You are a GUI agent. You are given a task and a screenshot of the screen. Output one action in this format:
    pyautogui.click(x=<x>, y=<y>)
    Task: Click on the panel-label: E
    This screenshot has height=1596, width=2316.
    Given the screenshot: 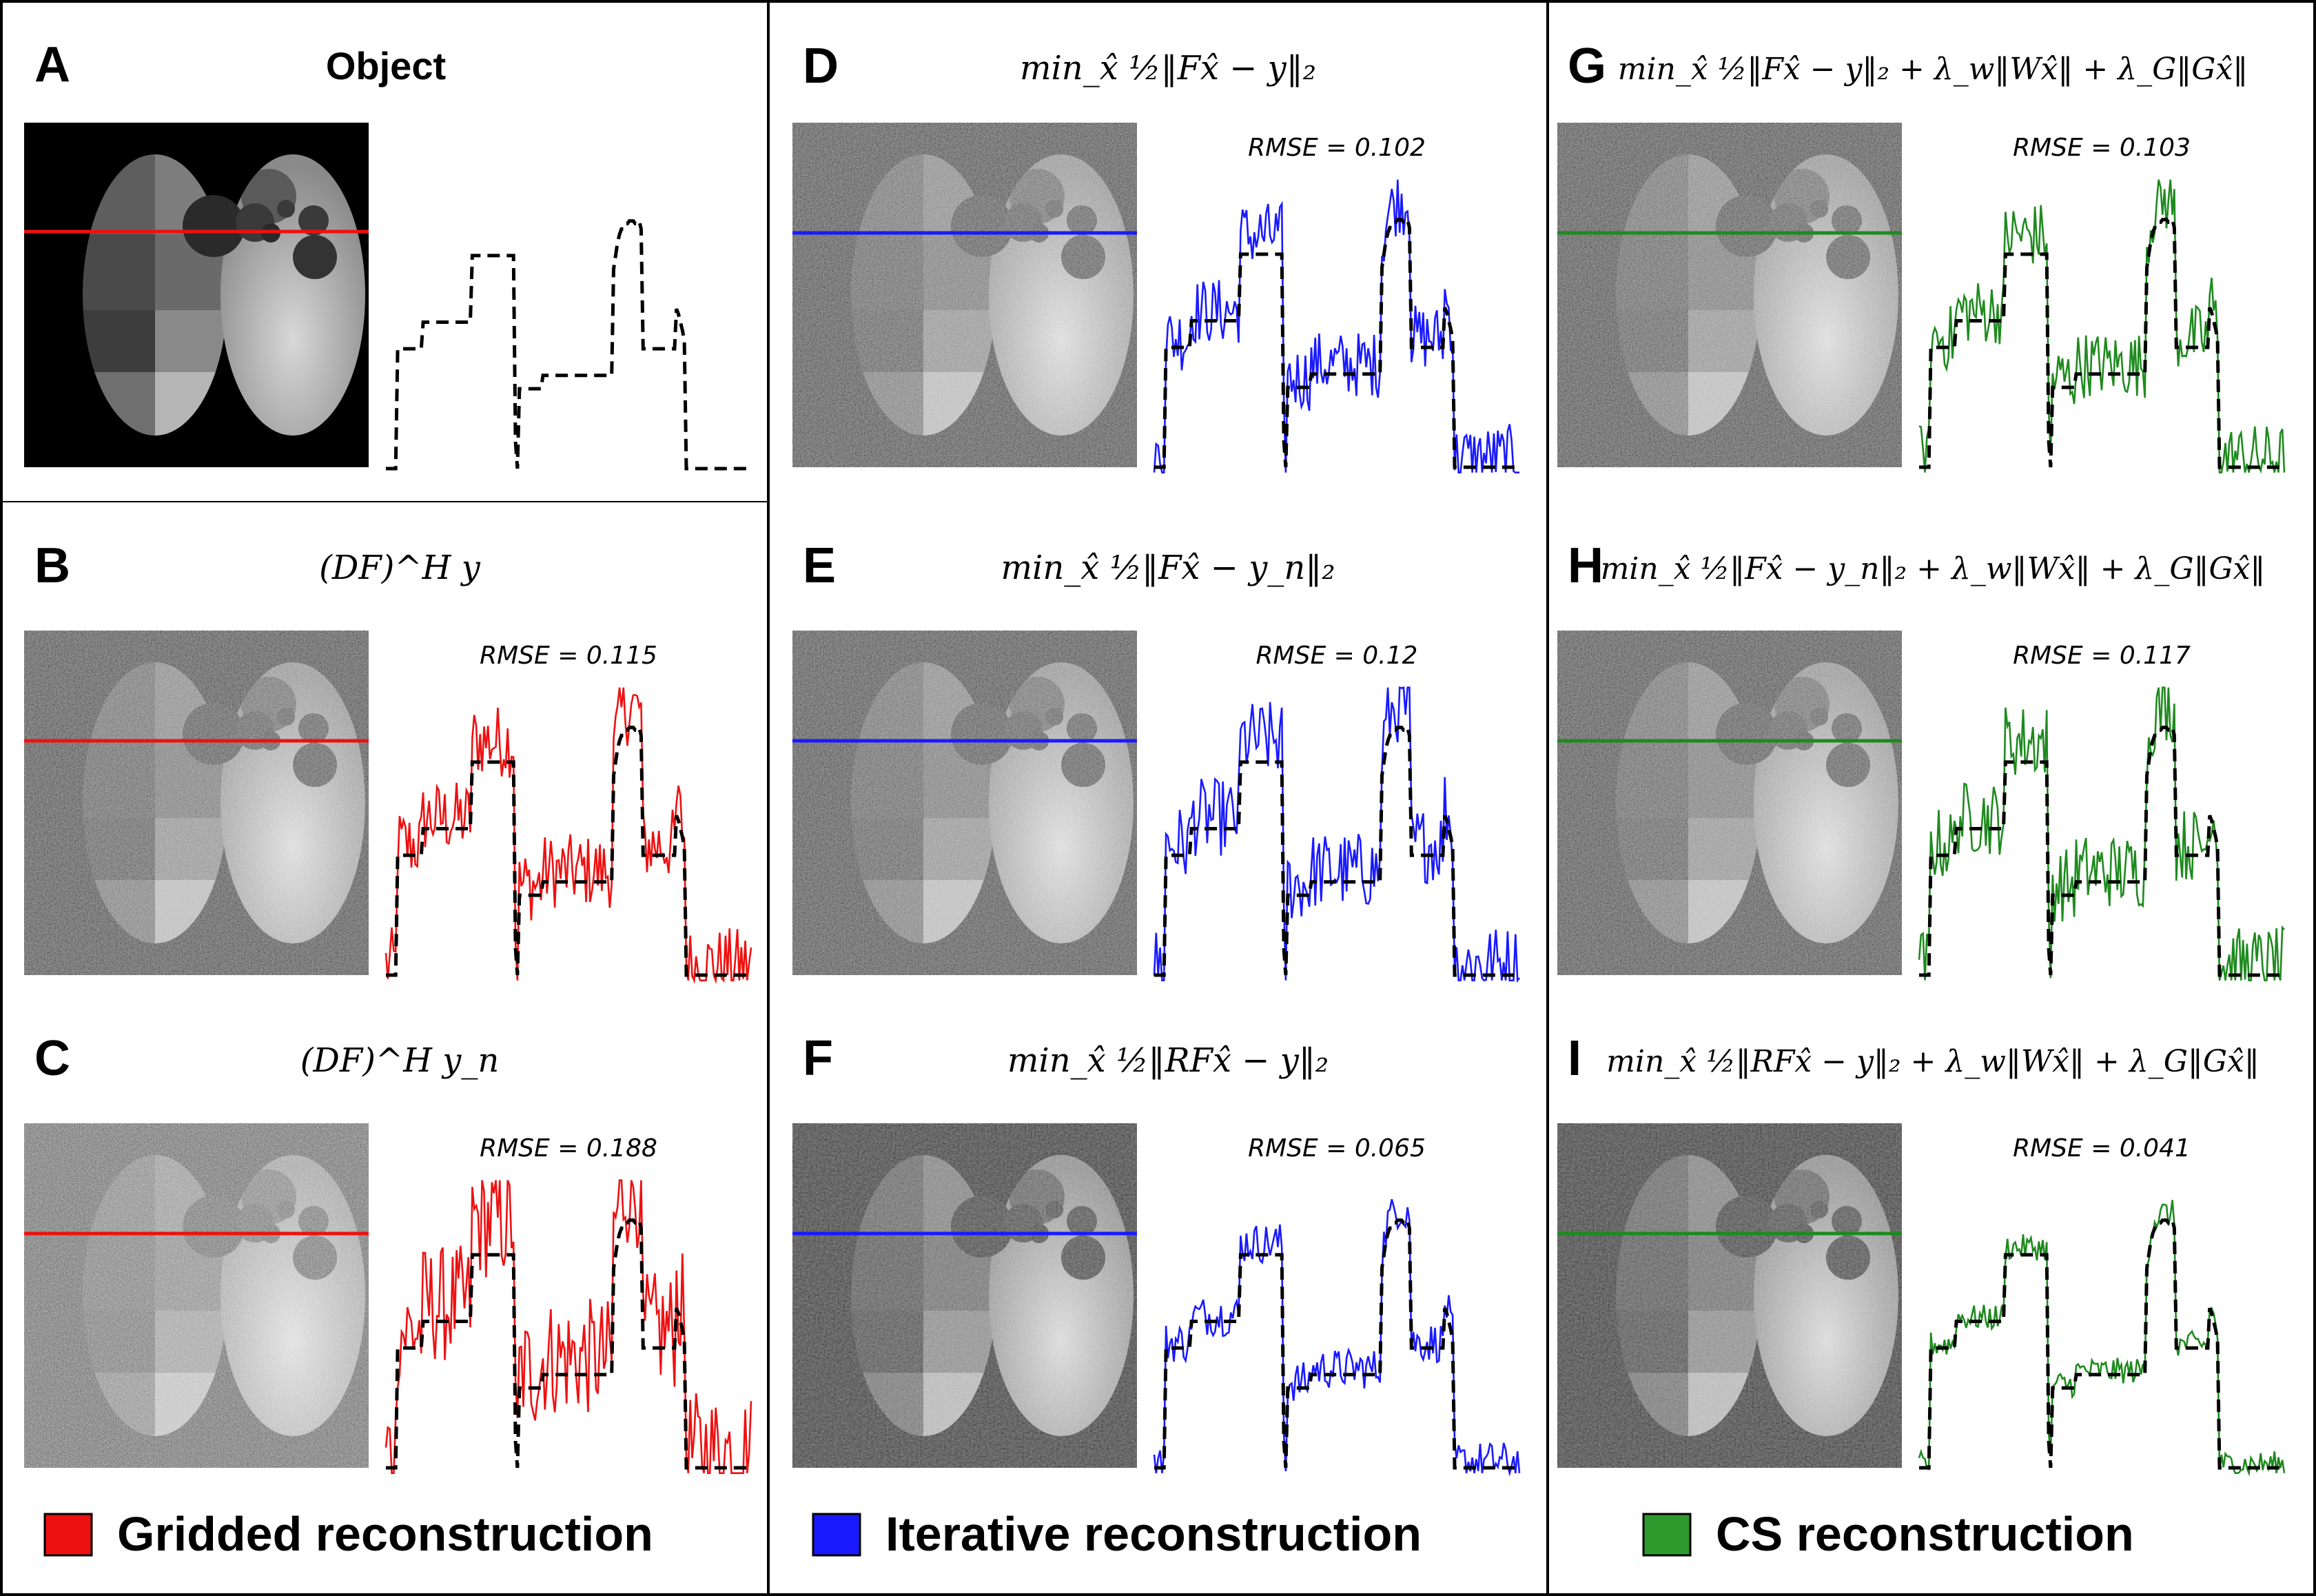 What is the action you would take?
    pyautogui.click(x=819, y=565)
    